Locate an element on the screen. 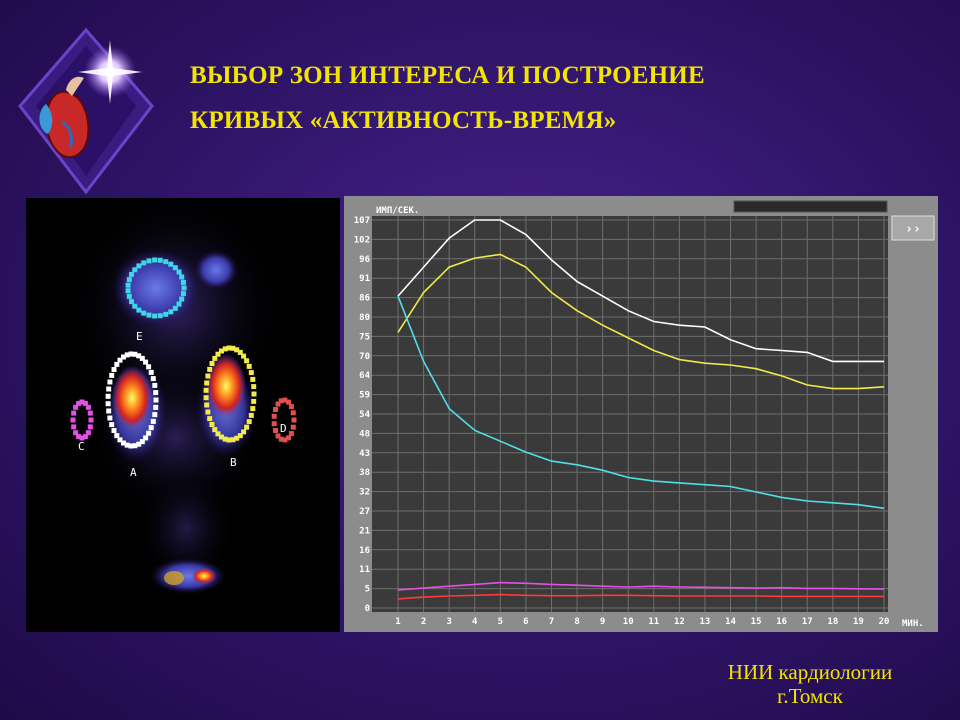  y-tick-label: 70 is located at coordinates (364, 357).